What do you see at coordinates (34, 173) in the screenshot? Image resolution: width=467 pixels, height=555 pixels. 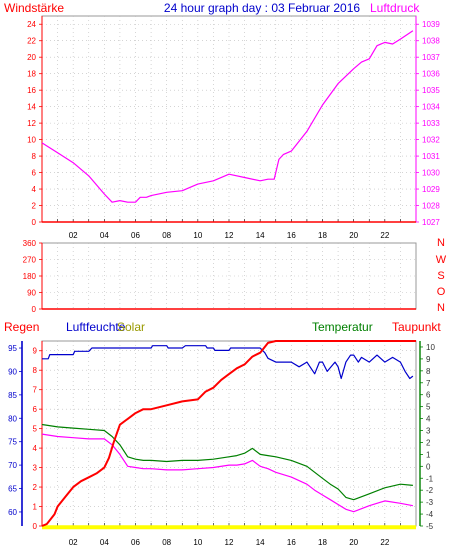 I see `wind-tick-label: 6` at bounding box center [34, 173].